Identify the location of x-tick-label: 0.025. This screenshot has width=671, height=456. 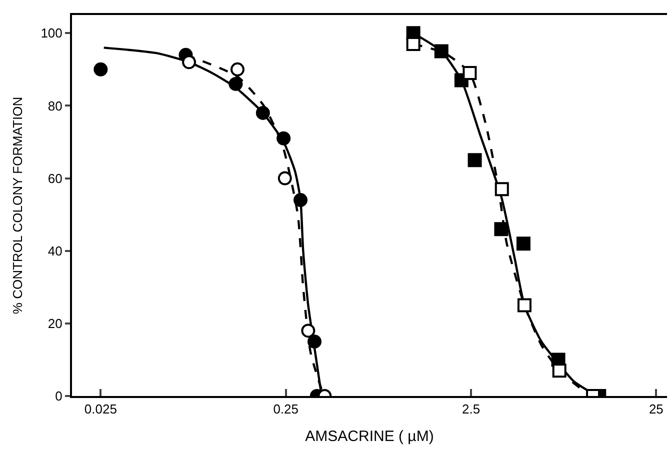
(100, 409).